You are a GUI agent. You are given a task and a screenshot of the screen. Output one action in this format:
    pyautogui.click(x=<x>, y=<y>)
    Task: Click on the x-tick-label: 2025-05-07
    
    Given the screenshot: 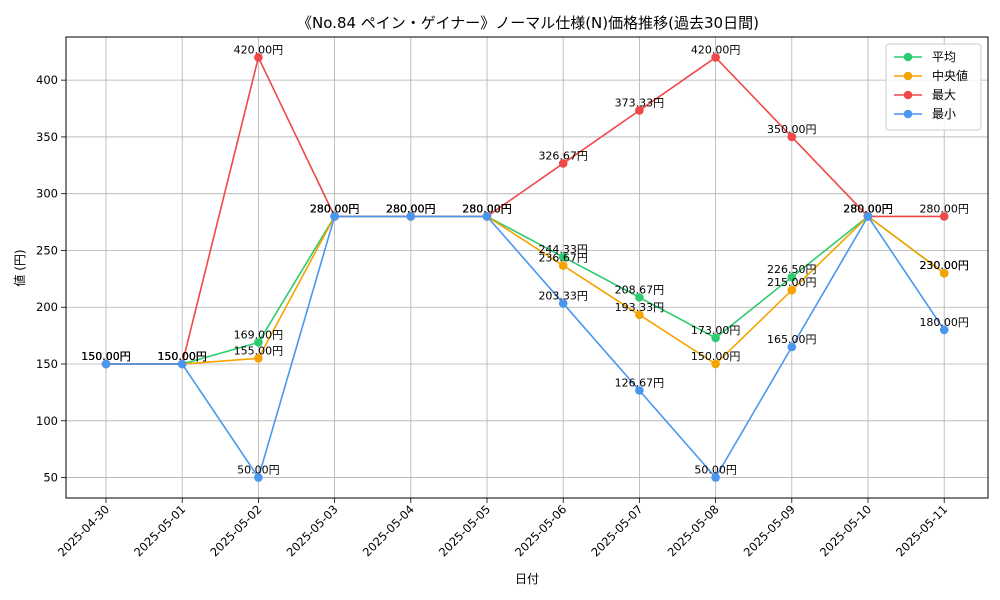 What is the action you would take?
    pyautogui.click(x=616, y=530)
    